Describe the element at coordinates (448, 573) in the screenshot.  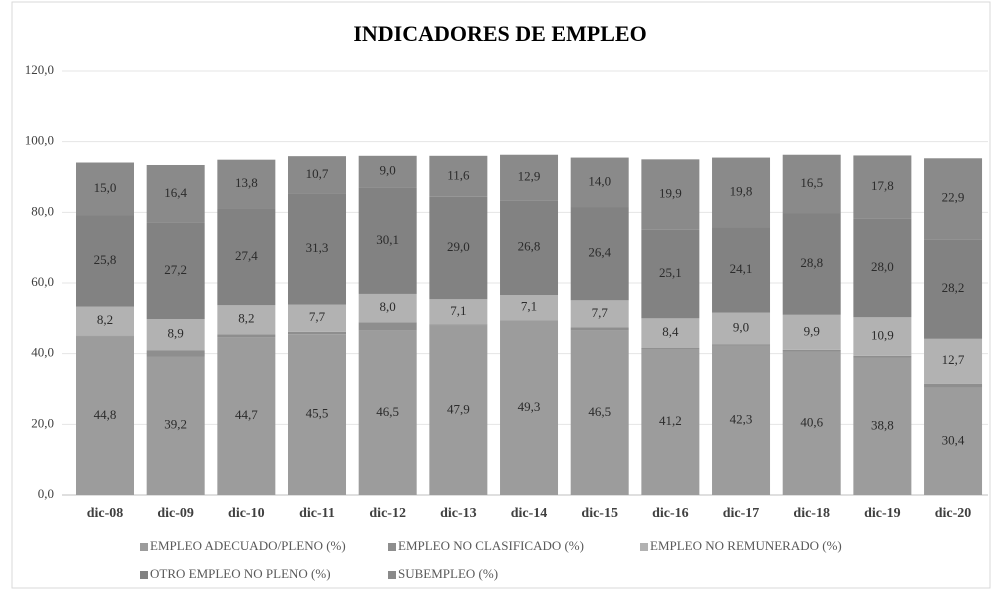
I see `legend-label: SUBEMPLEO (%)` at that location.